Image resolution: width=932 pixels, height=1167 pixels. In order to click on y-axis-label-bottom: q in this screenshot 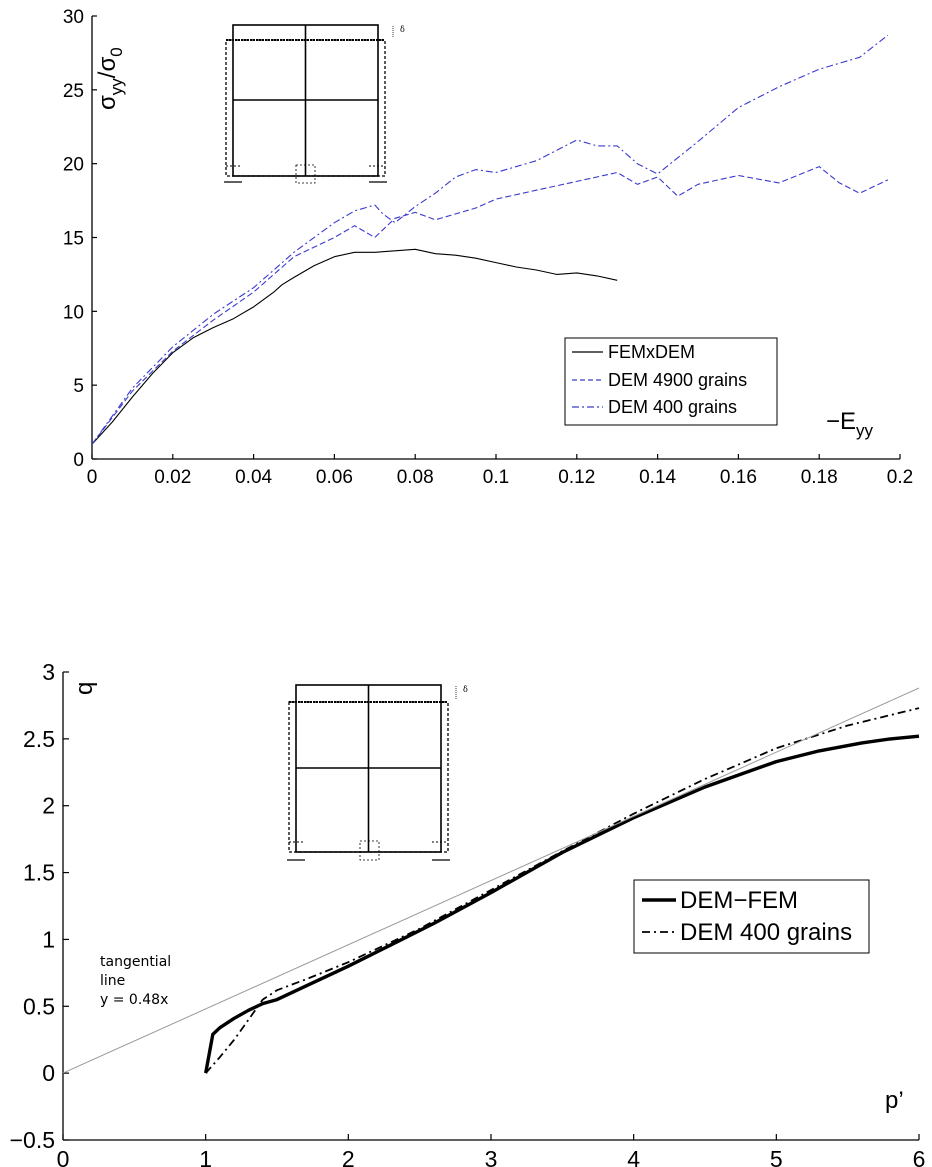, I will do `click(84, 688)`.